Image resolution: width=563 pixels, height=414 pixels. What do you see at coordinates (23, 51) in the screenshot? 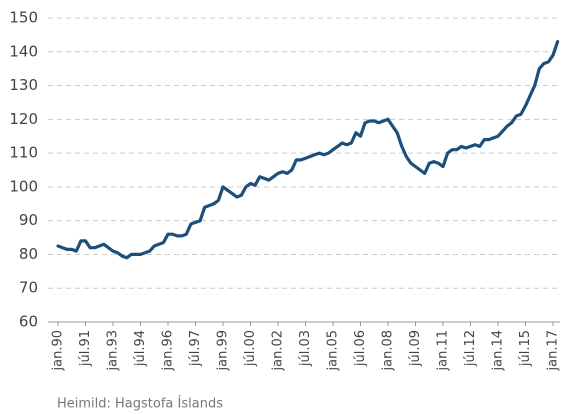
I see `y-tick-label: 140` at bounding box center [23, 51].